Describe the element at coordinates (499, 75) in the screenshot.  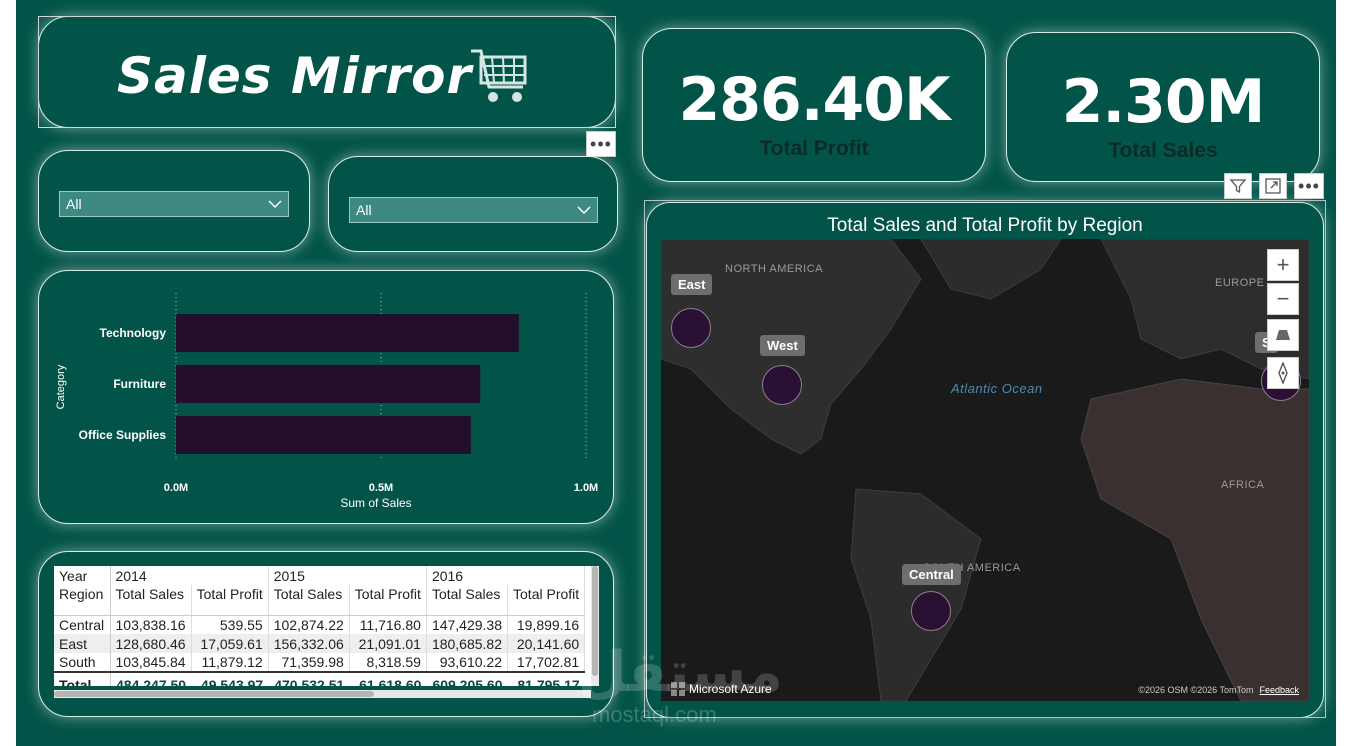
I see `shopping-cart-icon` at that location.